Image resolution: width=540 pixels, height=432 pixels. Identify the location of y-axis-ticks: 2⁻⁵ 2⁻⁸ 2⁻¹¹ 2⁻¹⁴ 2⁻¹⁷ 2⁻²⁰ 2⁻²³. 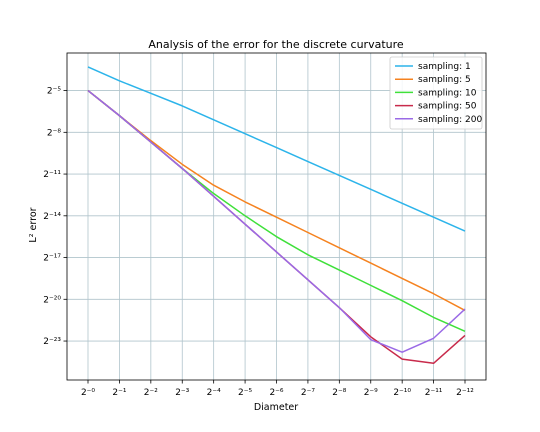
(55, 217).